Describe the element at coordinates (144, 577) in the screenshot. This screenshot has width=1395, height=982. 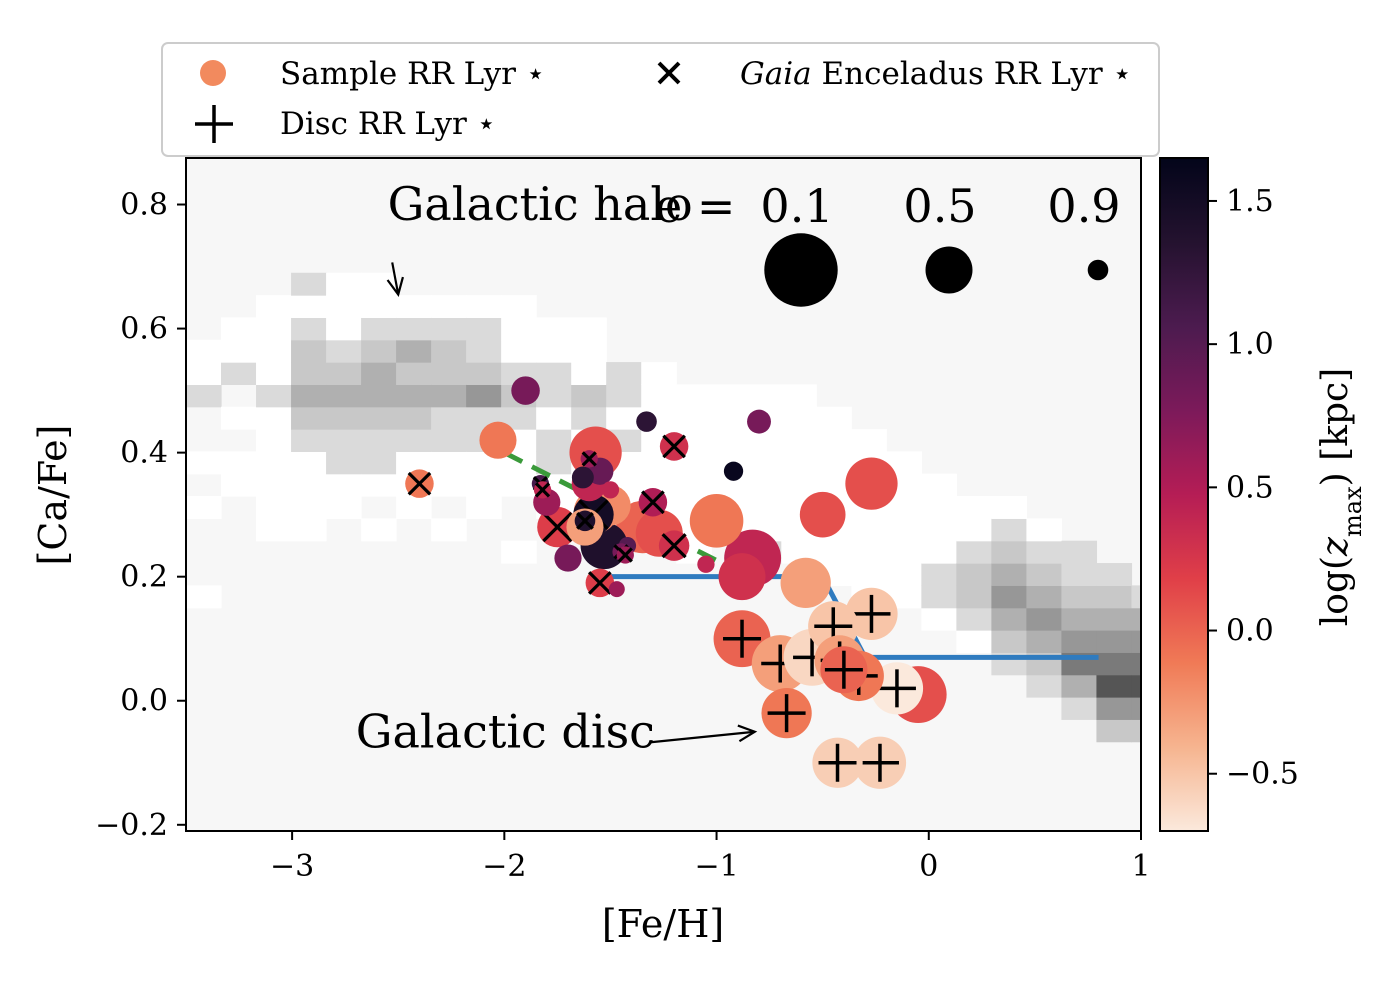
I see `y-tick-label: 0.2` at that location.